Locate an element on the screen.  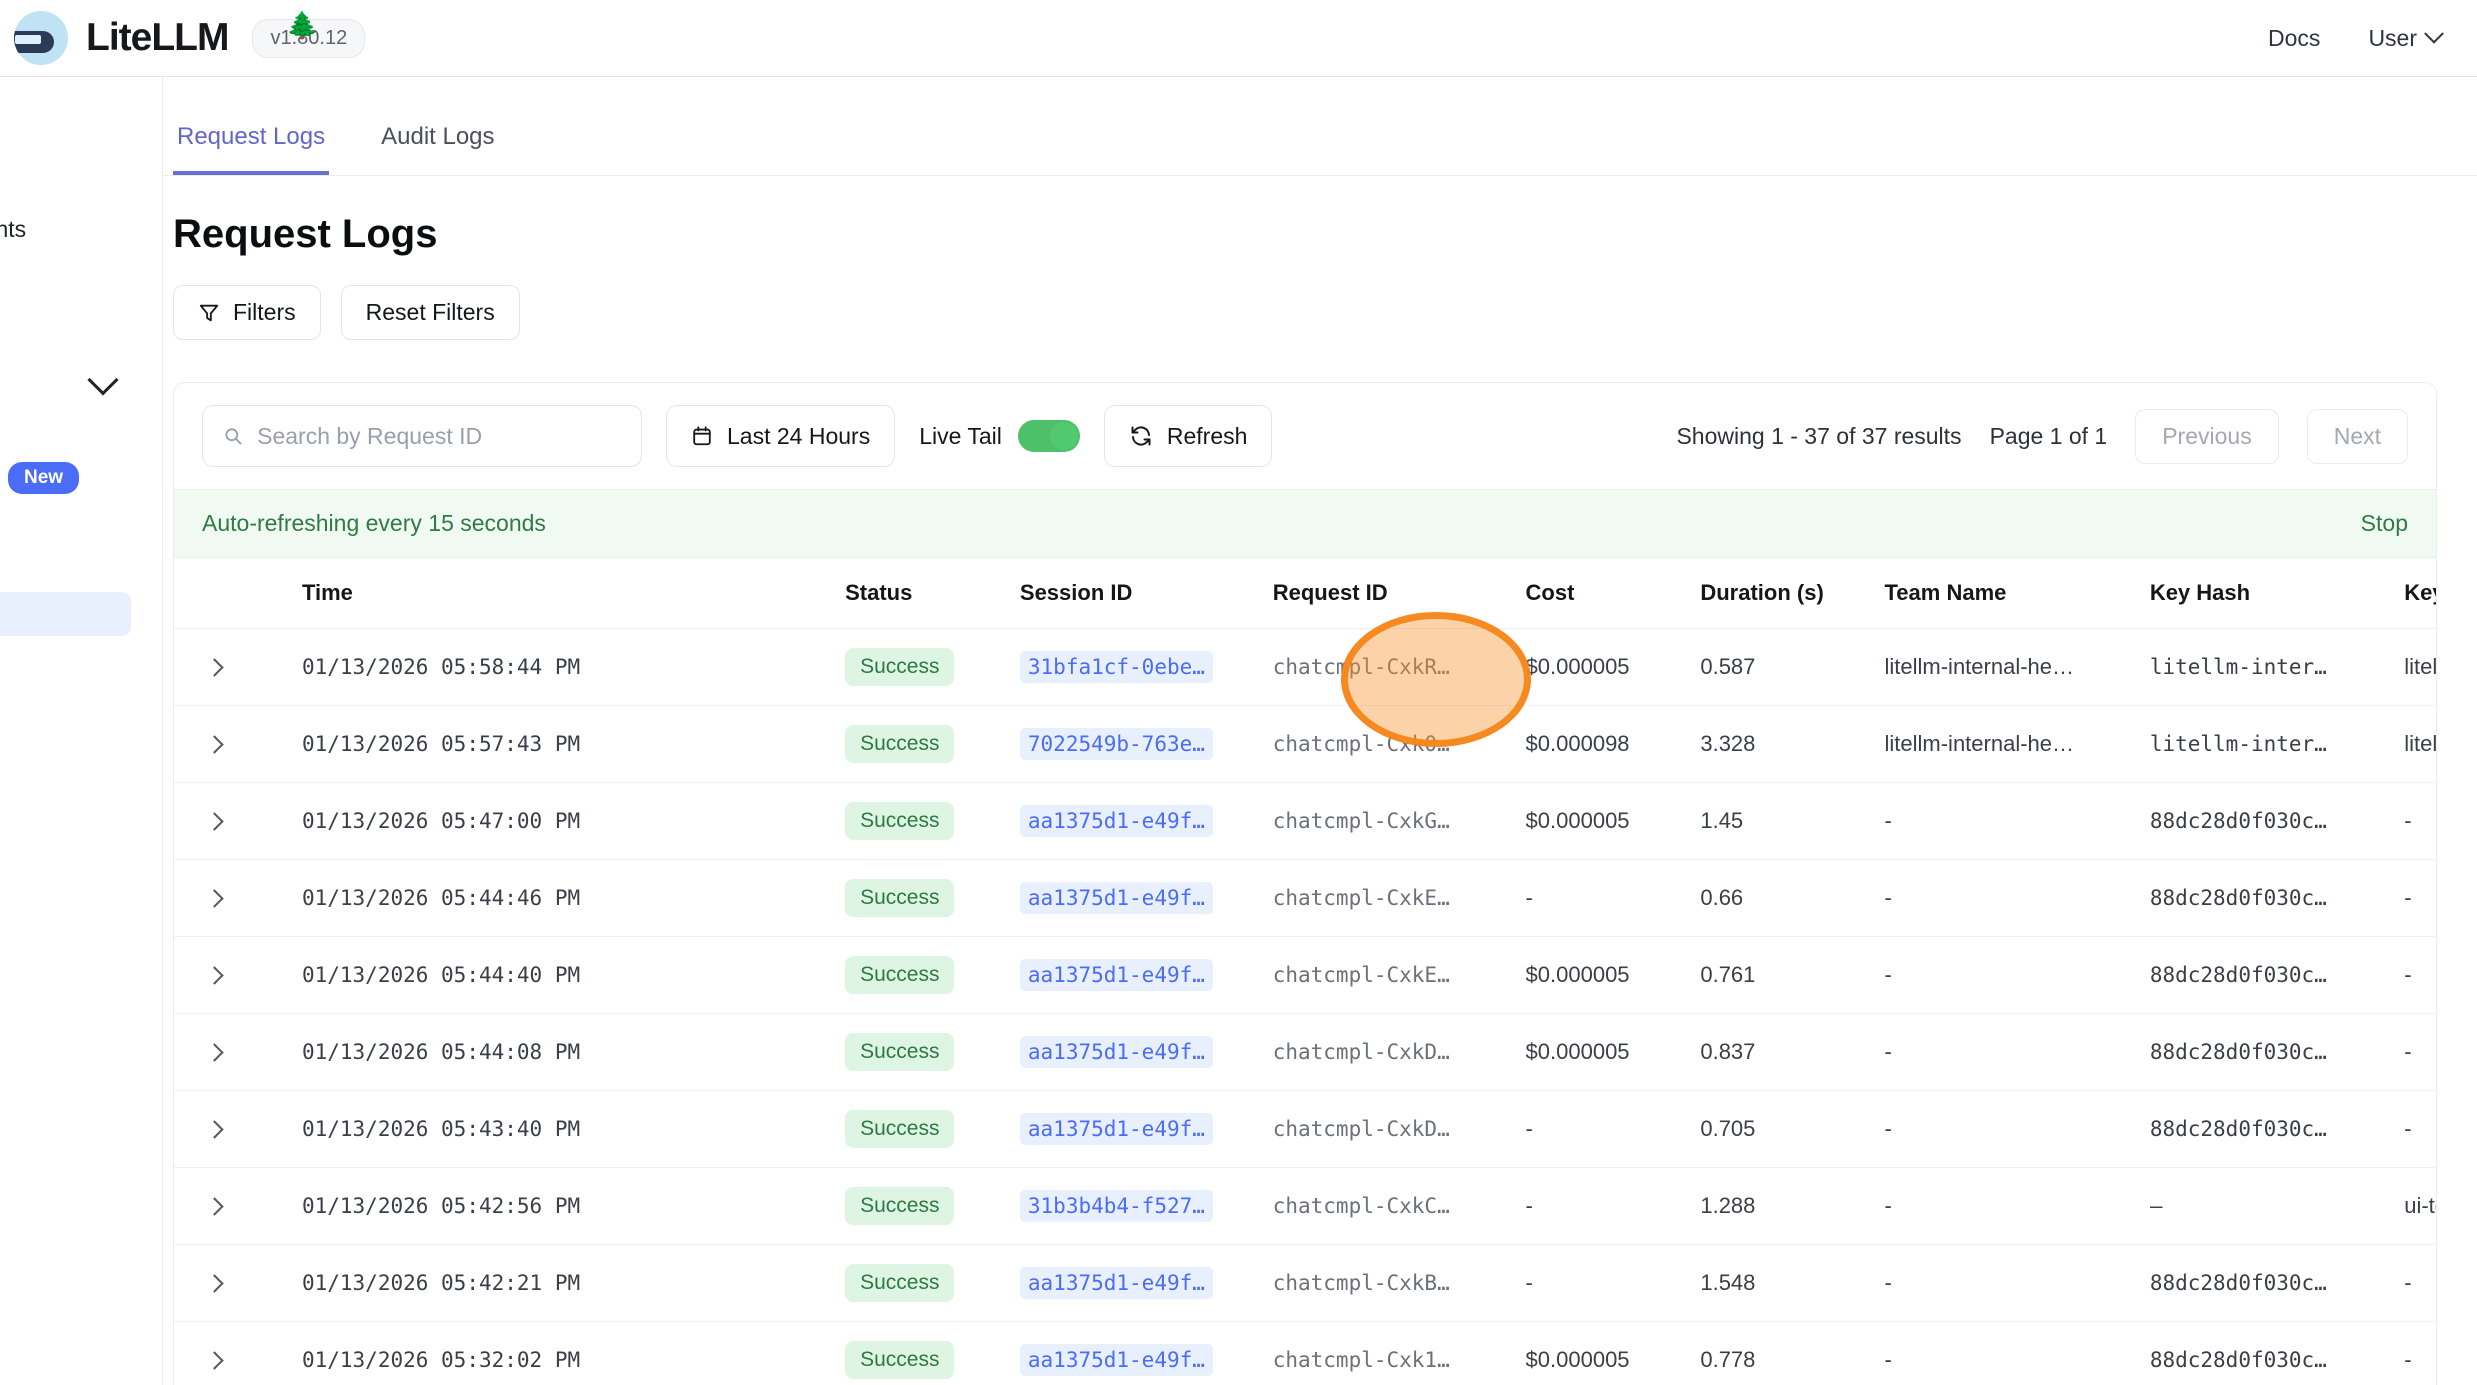
search-input-wrapper is located at coordinates (422, 436).